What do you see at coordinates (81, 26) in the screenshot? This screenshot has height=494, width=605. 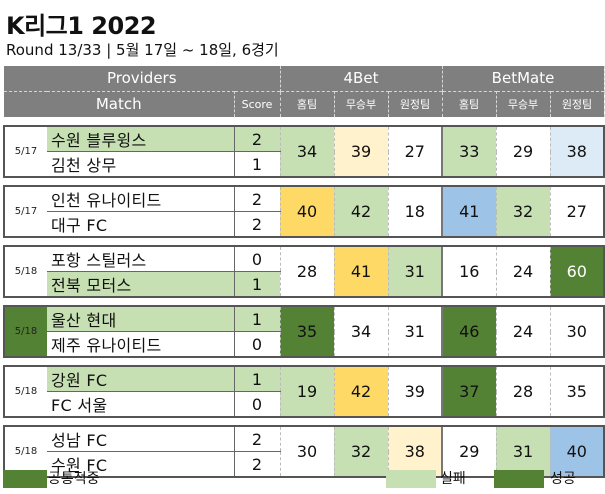 I see `page-title: K리그1 2022` at bounding box center [81, 26].